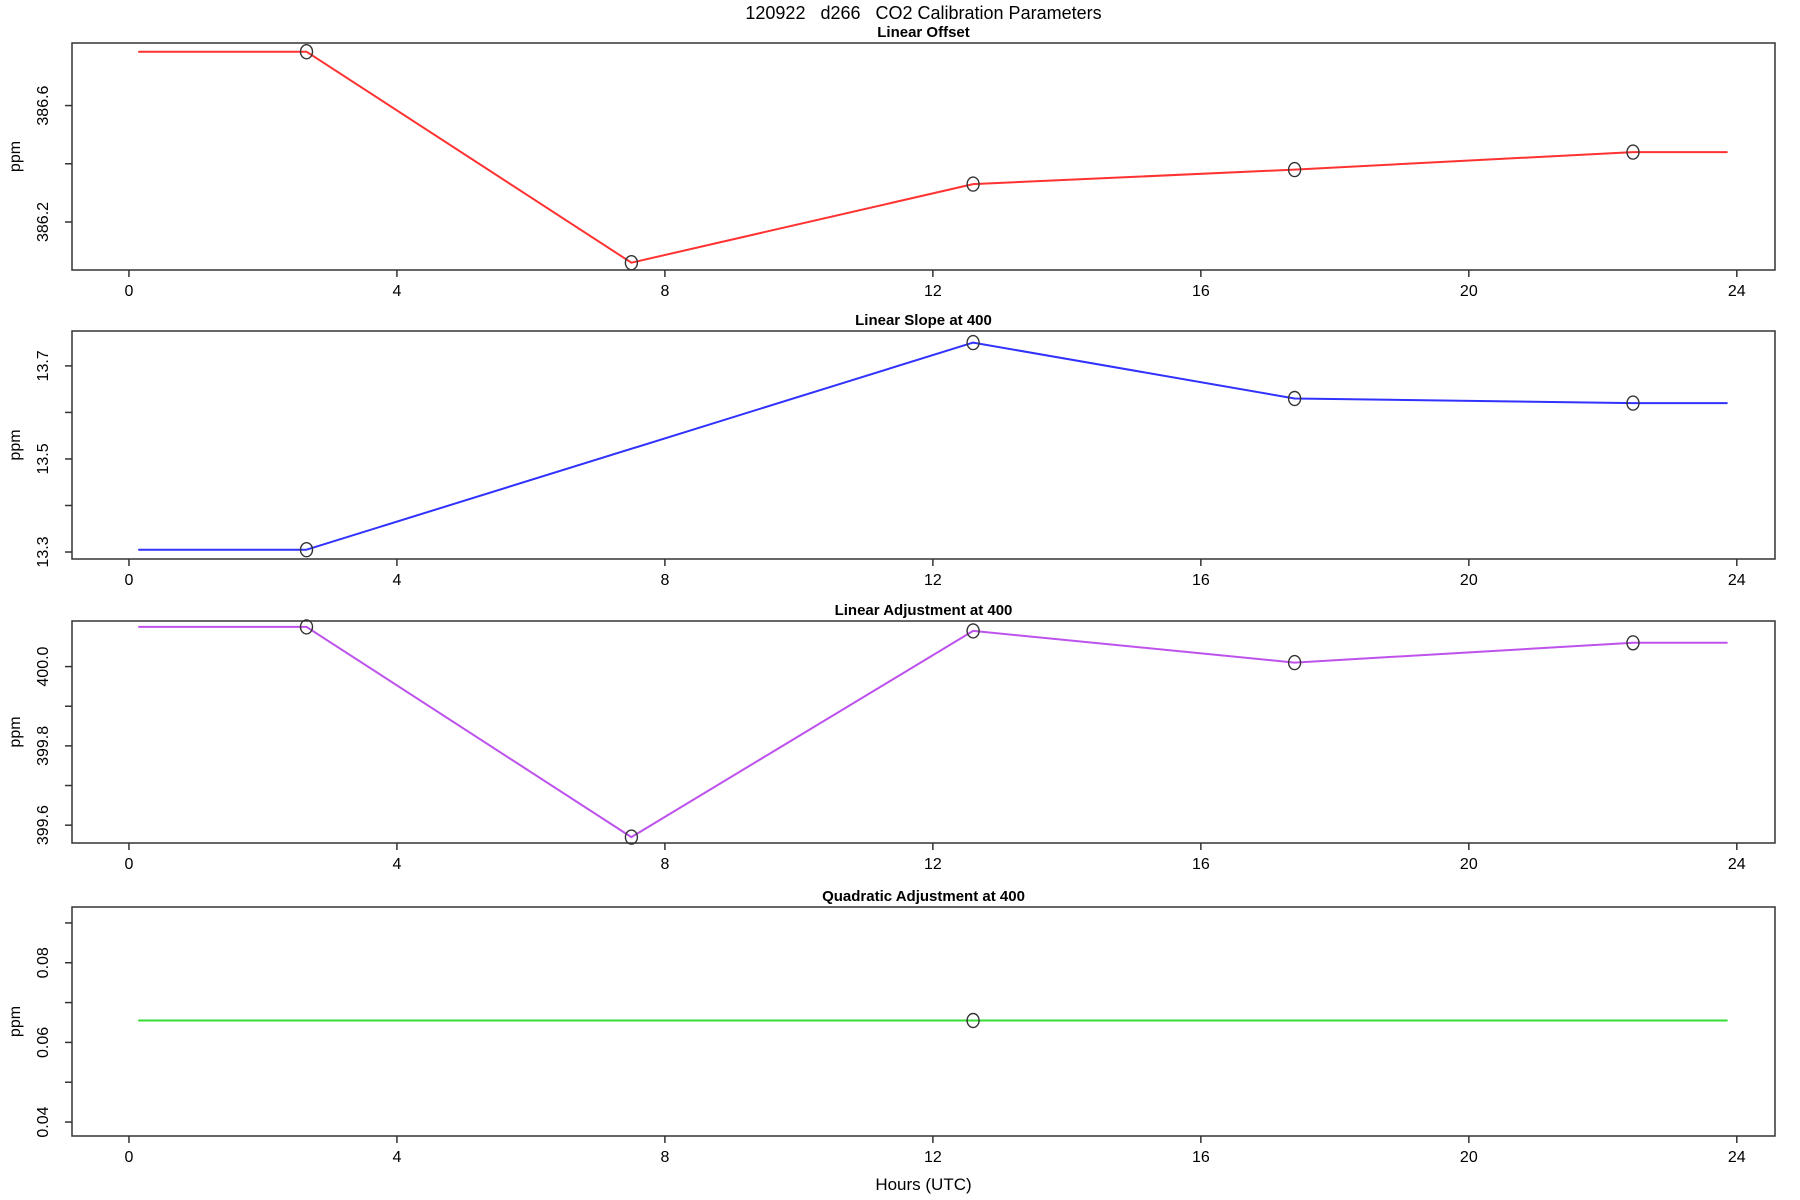 The width and height of the screenshot is (1800, 1200). What do you see at coordinates (43, 105) in the screenshot?
I see `y-tick-label: 386.6` at bounding box center [43, 105].